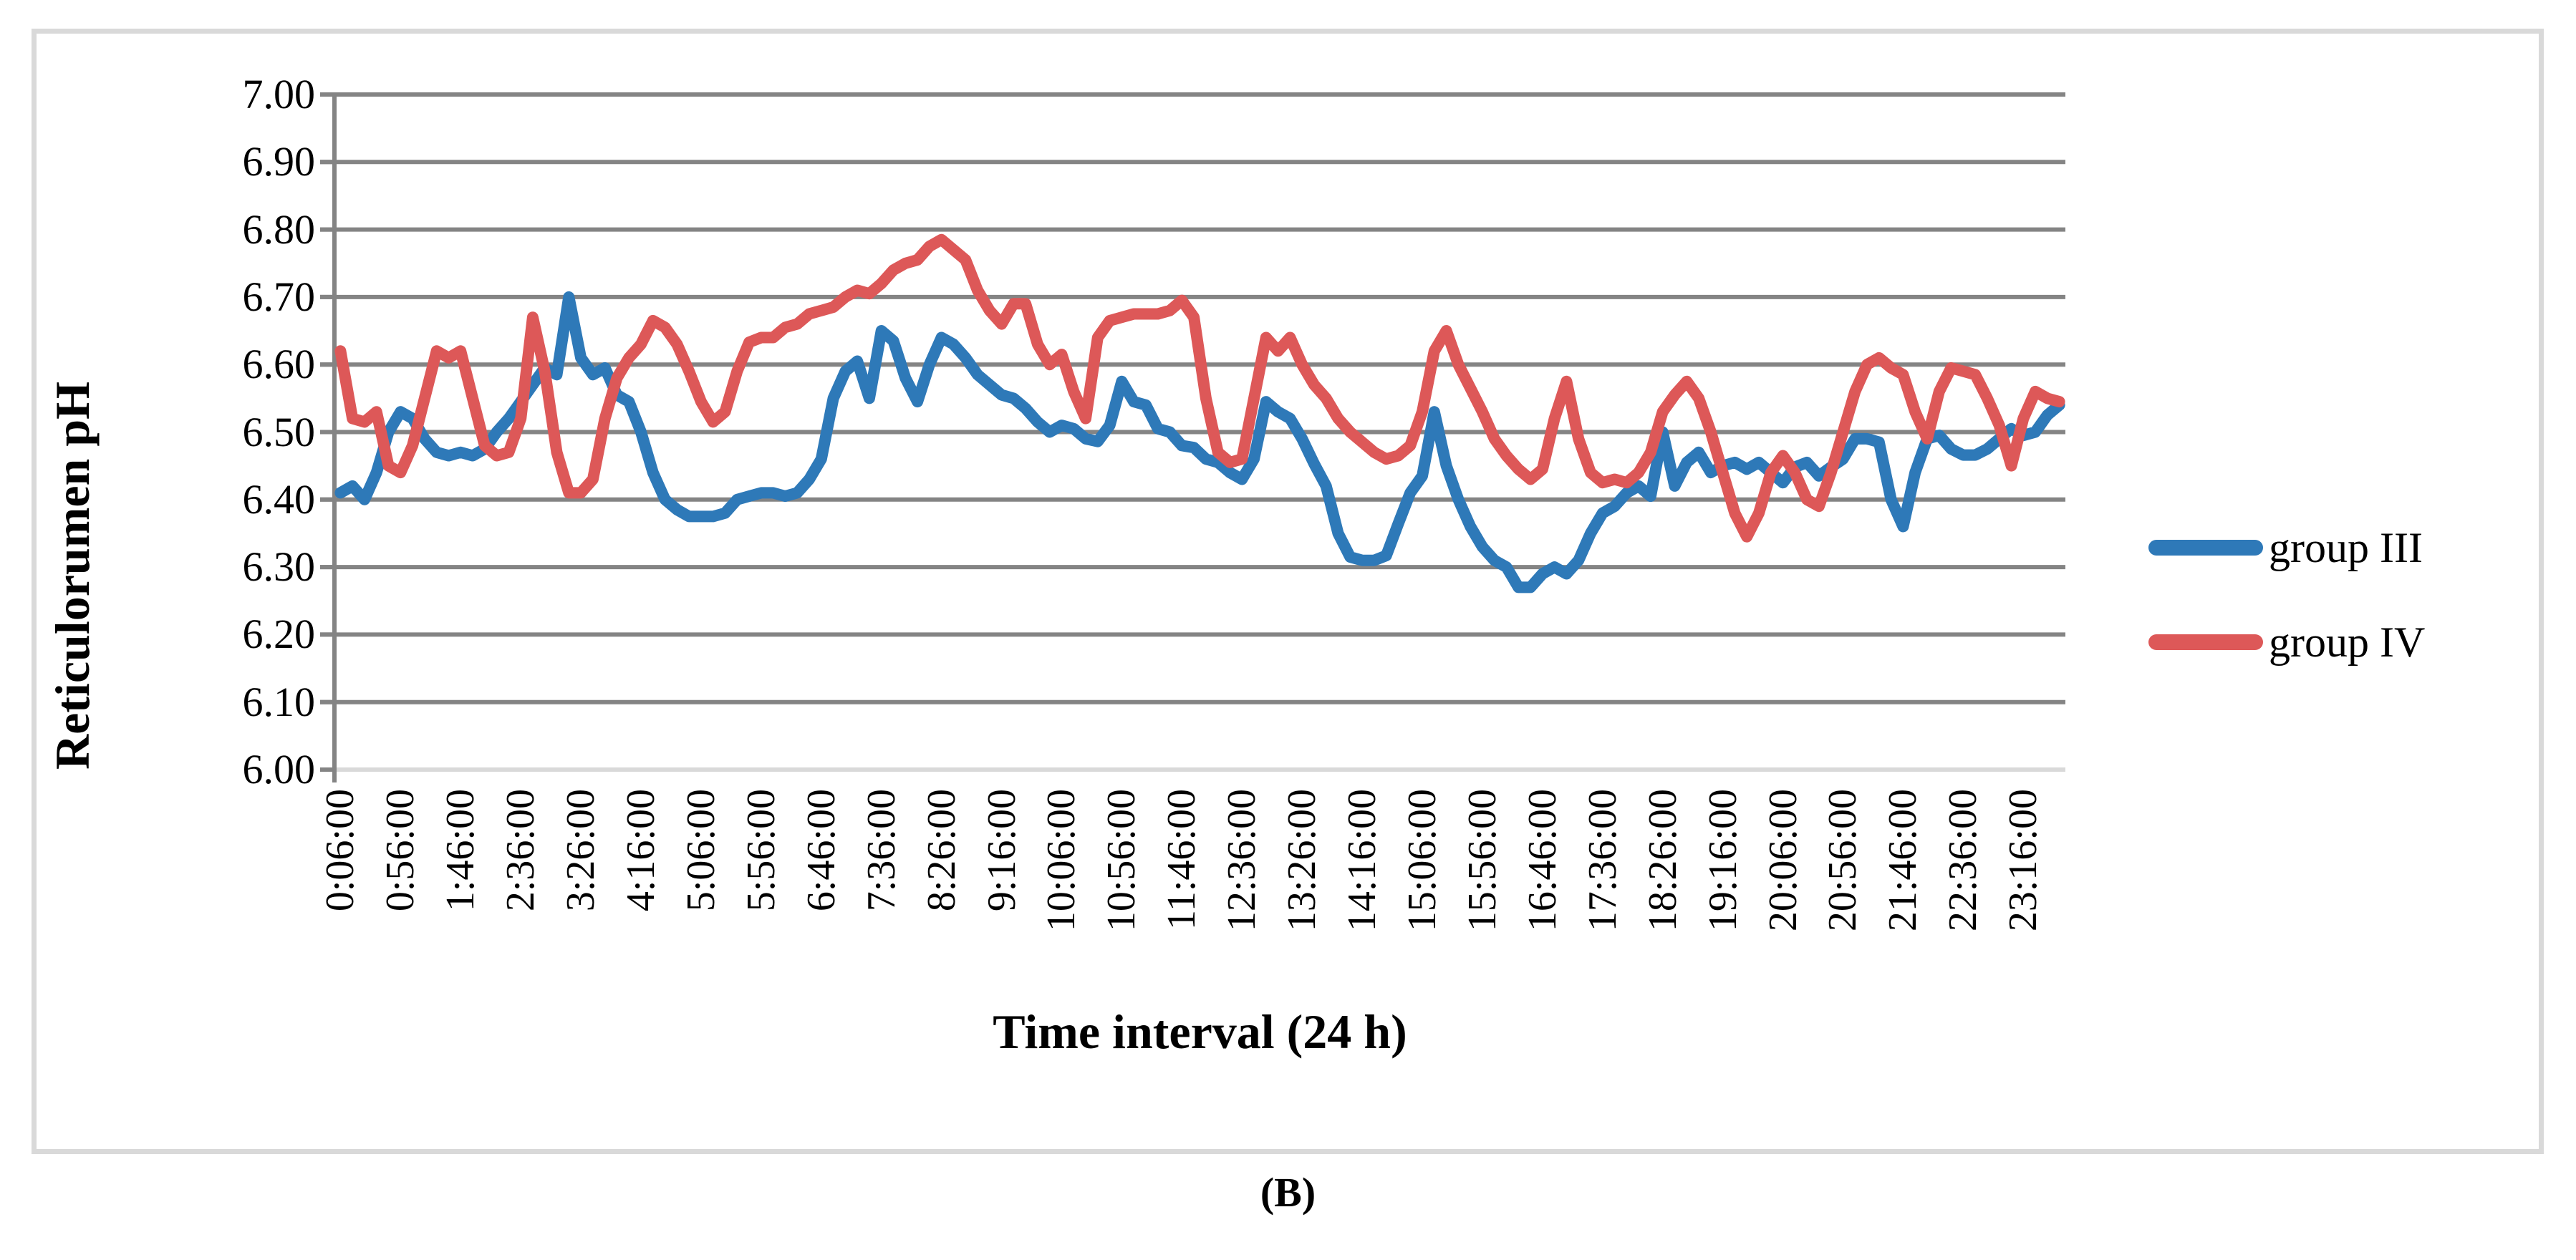  I want to click on x-tick-label: 0:06:00, so click(340, 850).